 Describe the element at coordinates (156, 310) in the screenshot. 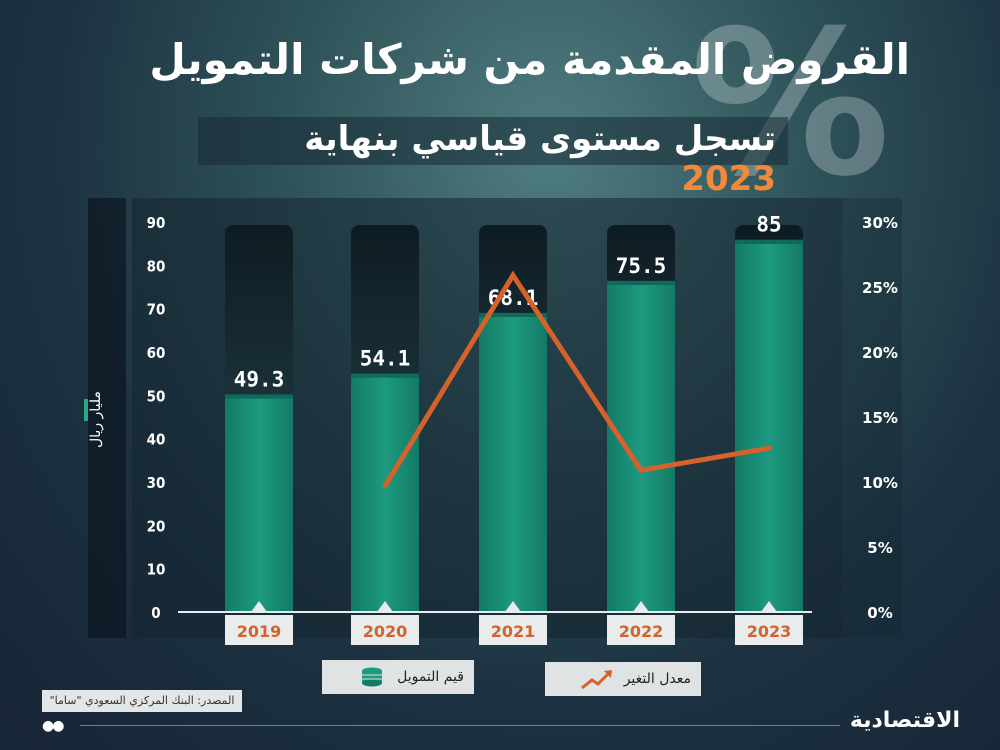

I see `y-tick-label: 70` at that location.